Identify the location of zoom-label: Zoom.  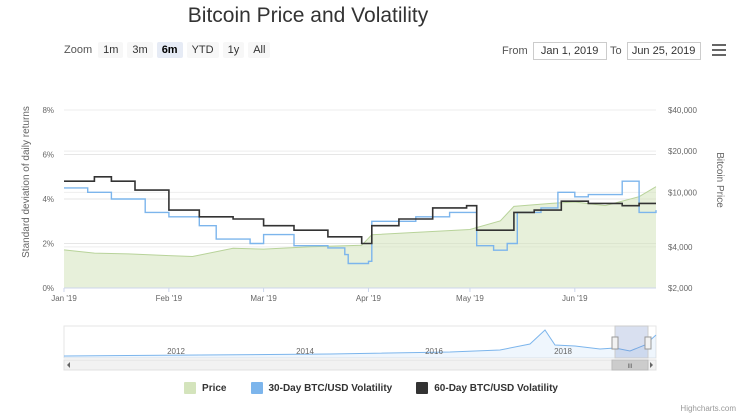
(78, 50).